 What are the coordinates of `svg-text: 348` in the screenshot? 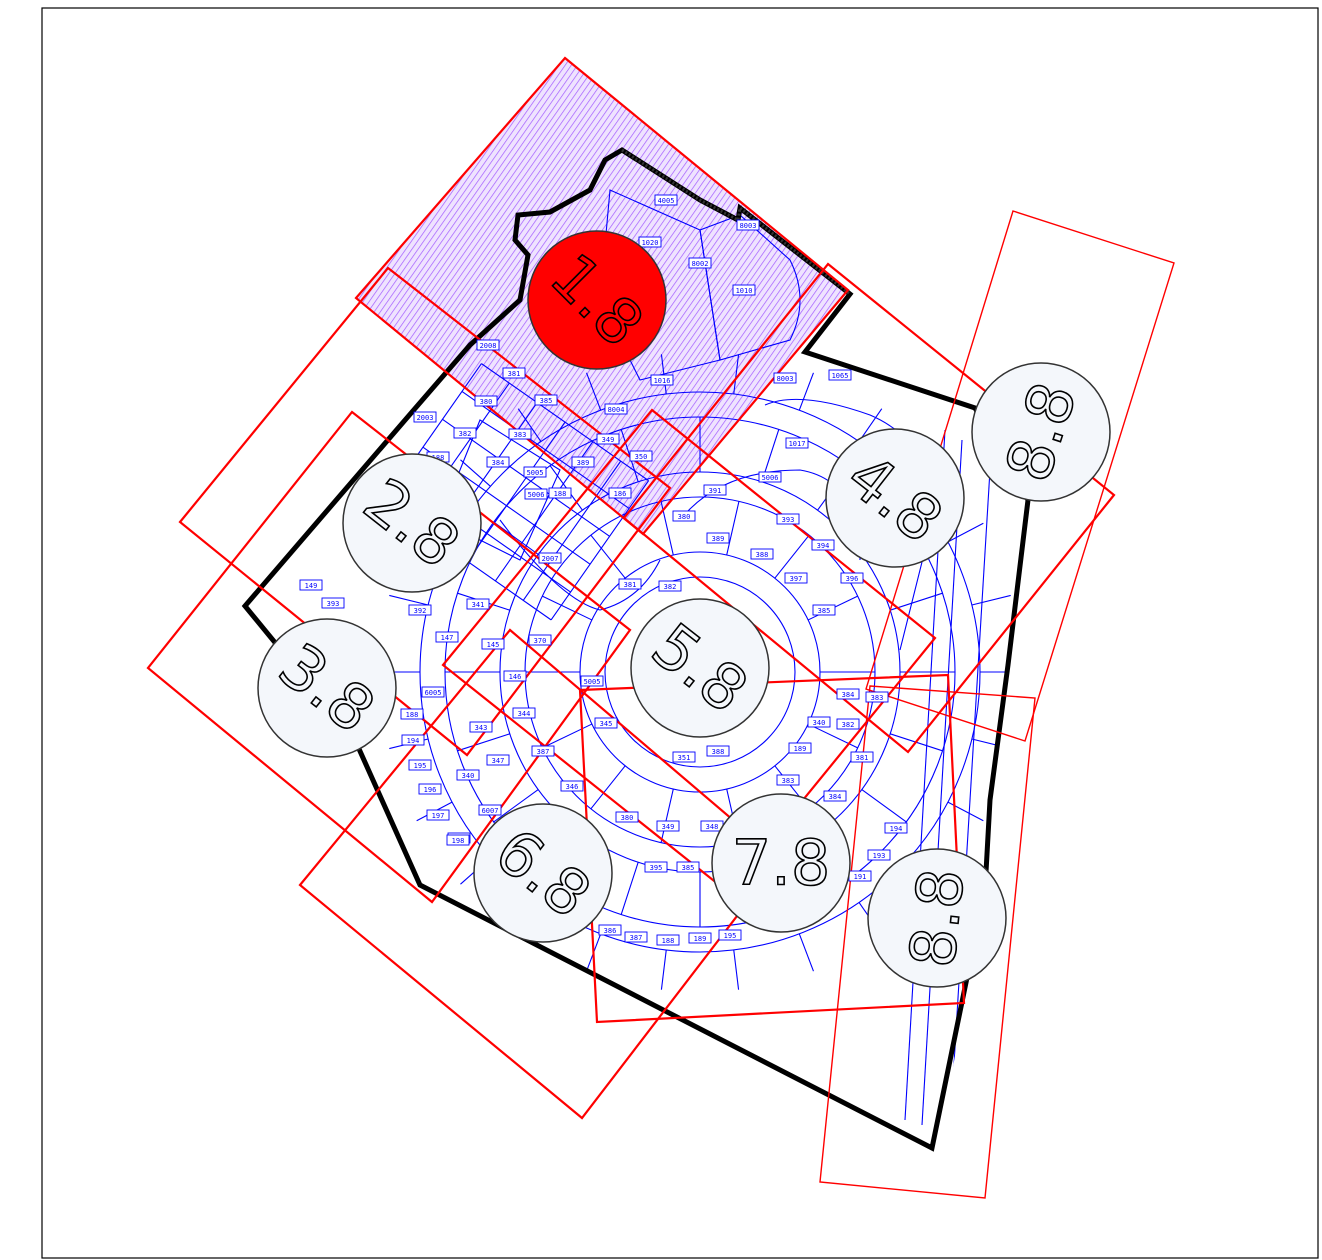 It's located at (712, 827).